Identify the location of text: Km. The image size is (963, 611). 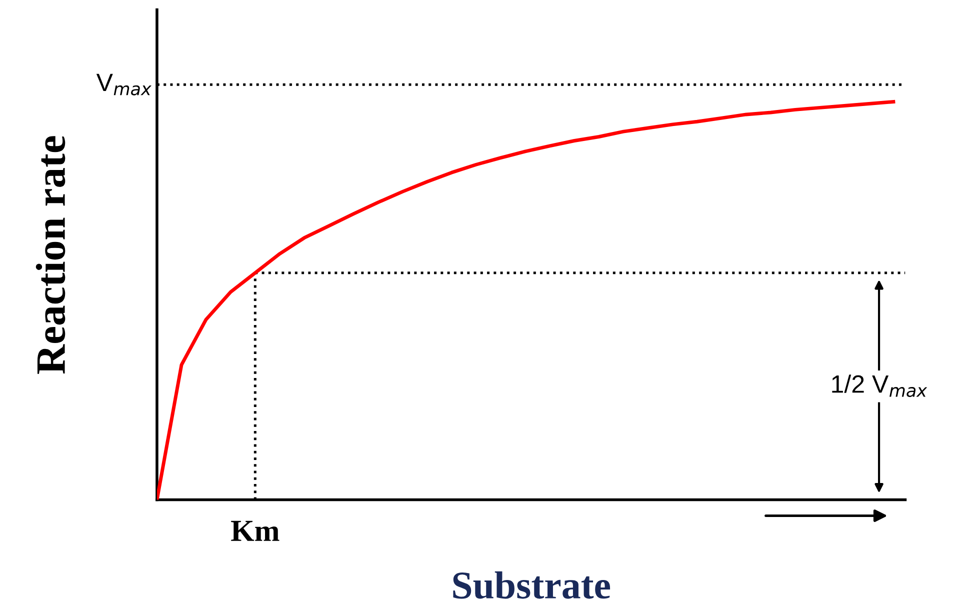
(255, 530).